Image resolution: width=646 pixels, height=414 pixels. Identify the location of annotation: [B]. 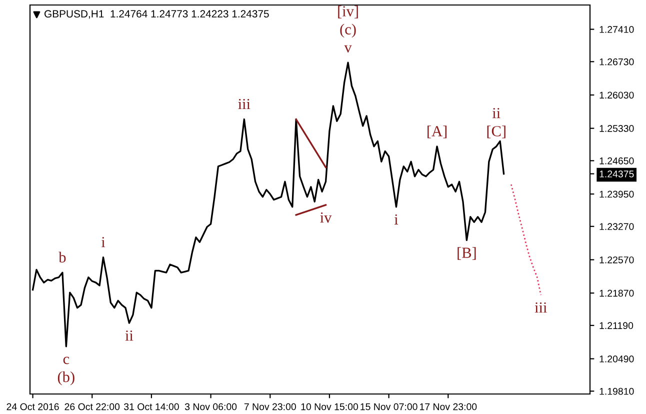
(467, 253).